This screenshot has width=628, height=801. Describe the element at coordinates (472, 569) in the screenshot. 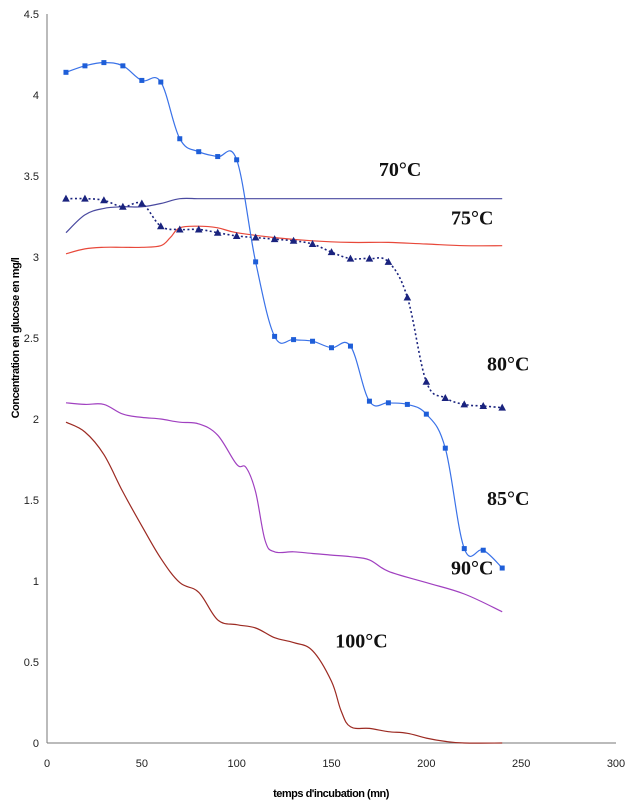

I see `series-label: 90°C` at that location.